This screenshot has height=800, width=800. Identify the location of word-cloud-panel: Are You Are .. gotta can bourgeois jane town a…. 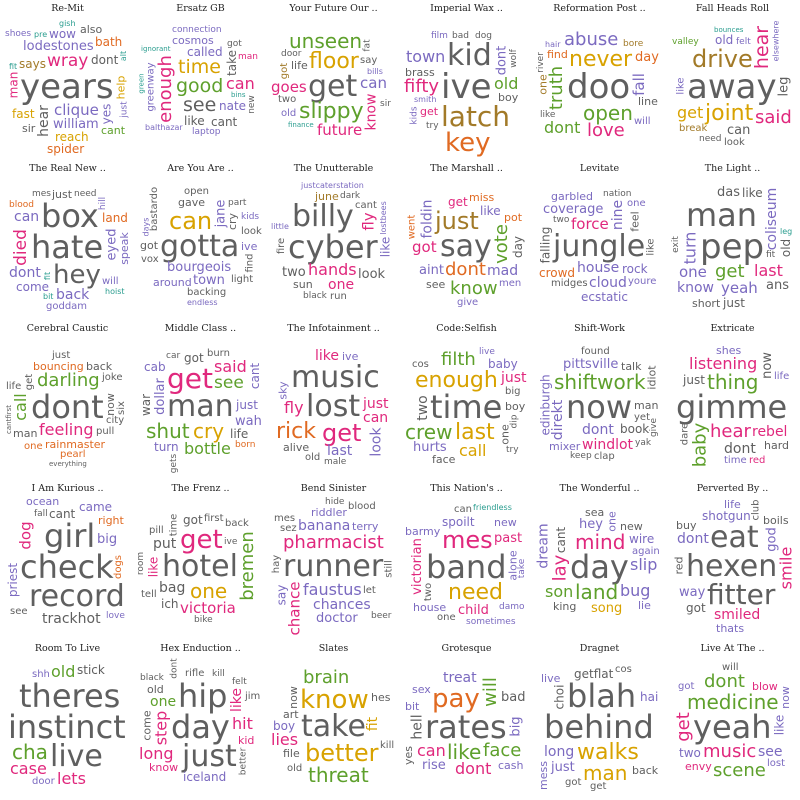
(200, 240).